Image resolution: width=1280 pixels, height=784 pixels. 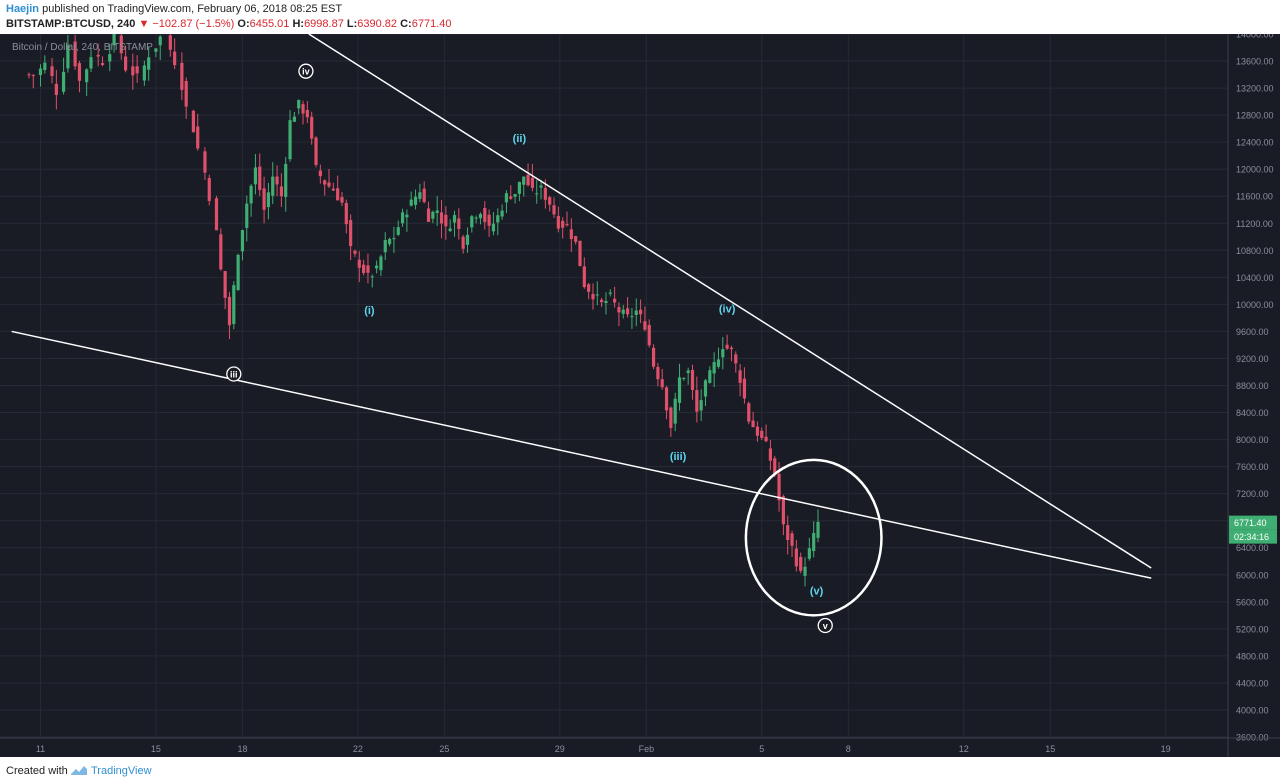 I want to click on y-tick-label: 8800.00, so click(x=1252, y=386).